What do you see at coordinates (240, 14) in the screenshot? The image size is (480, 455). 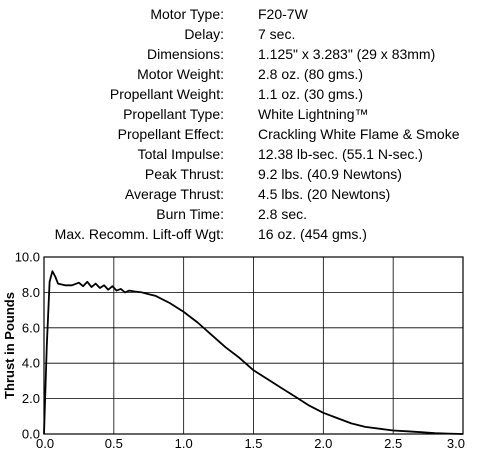 I see `spec-row: Motor Type: F20-7W` at bounding box center [240, 14].